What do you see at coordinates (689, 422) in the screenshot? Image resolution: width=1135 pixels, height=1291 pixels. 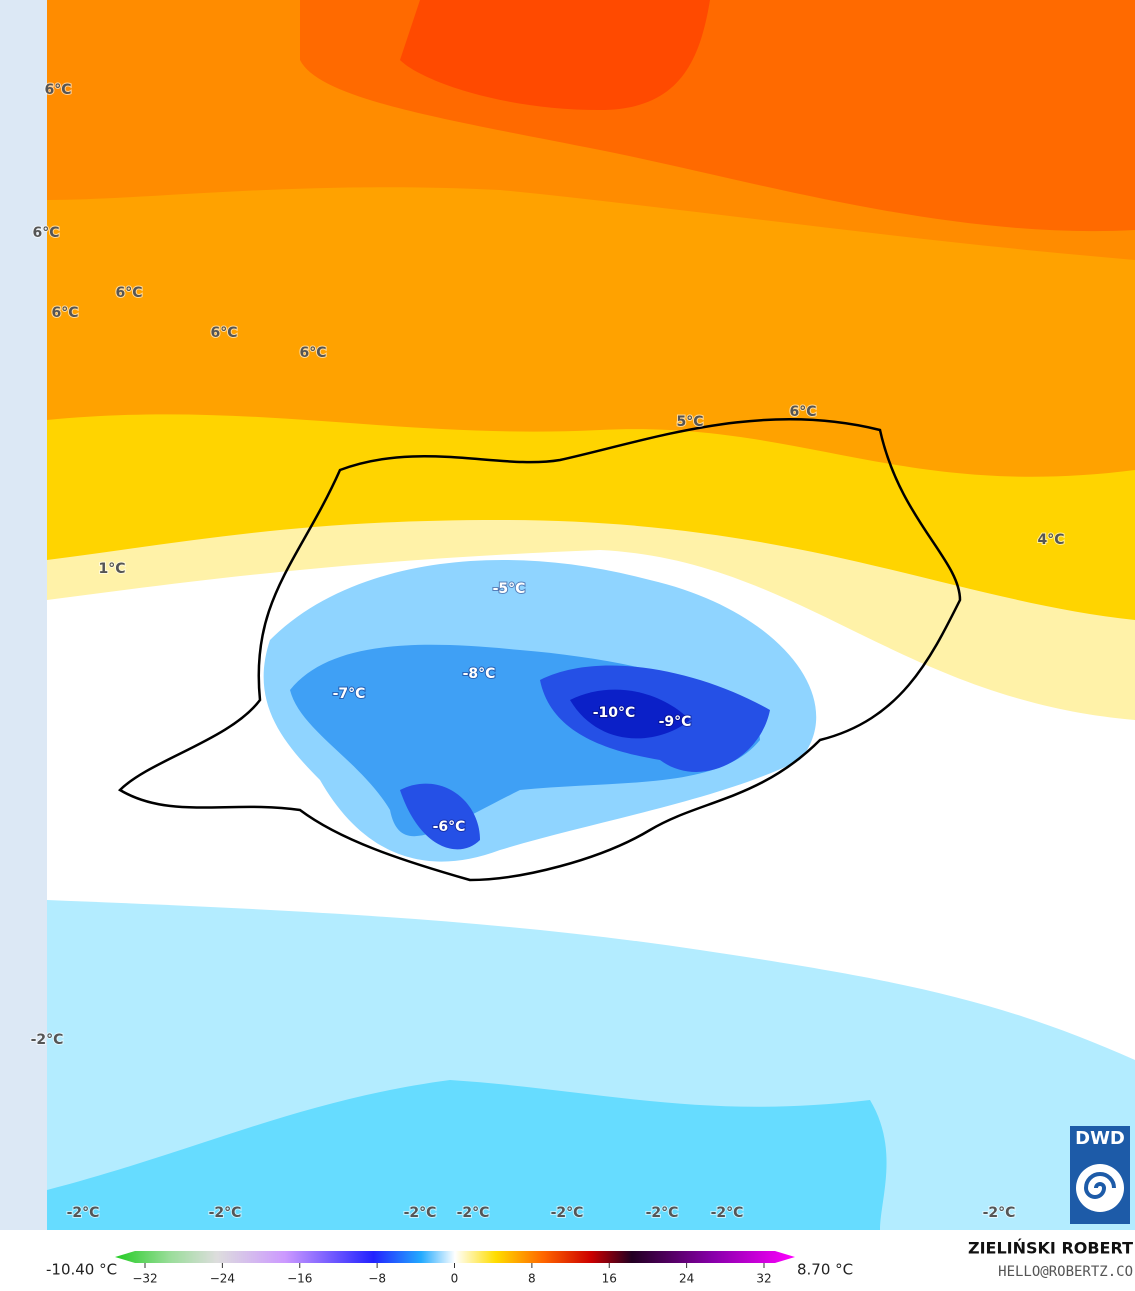 I see `temp-label: 5°C` at bounding box center [689, 422].